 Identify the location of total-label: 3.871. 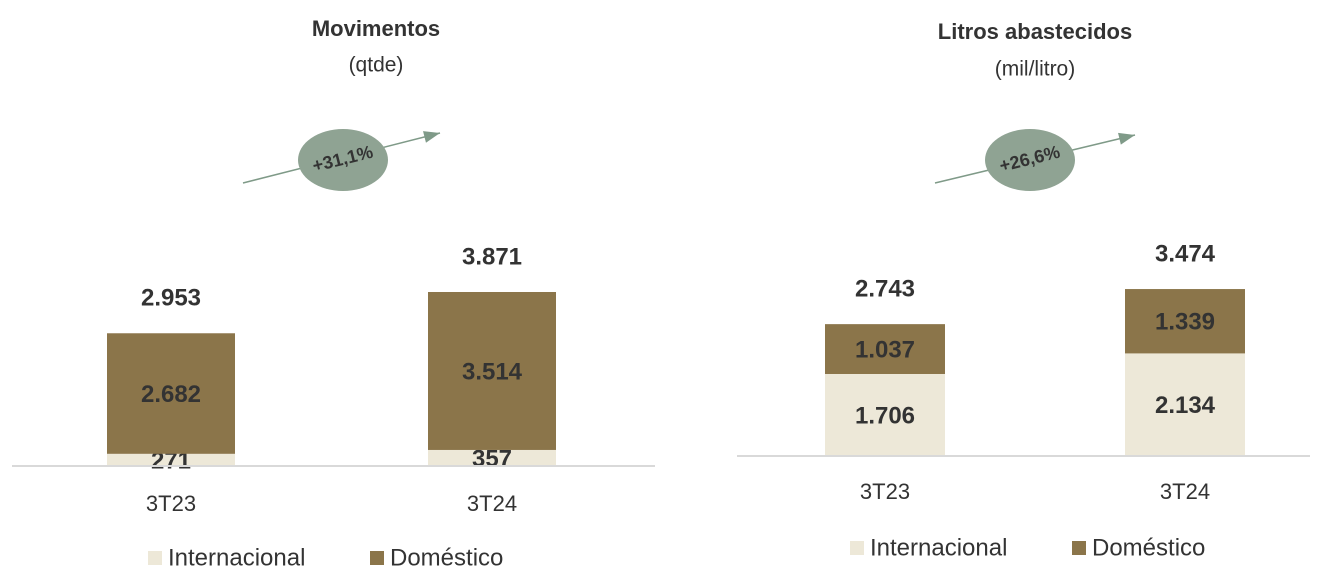
(492, 256).